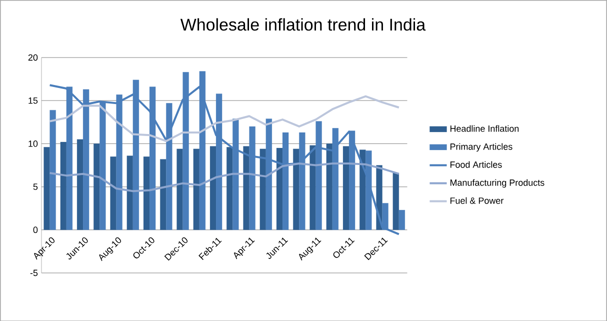 The height and width of the screenshot is (321, 607). Describe the element at coordinates (35, 229) in the screenshot. I see `y-tick-label: 0` at that location.